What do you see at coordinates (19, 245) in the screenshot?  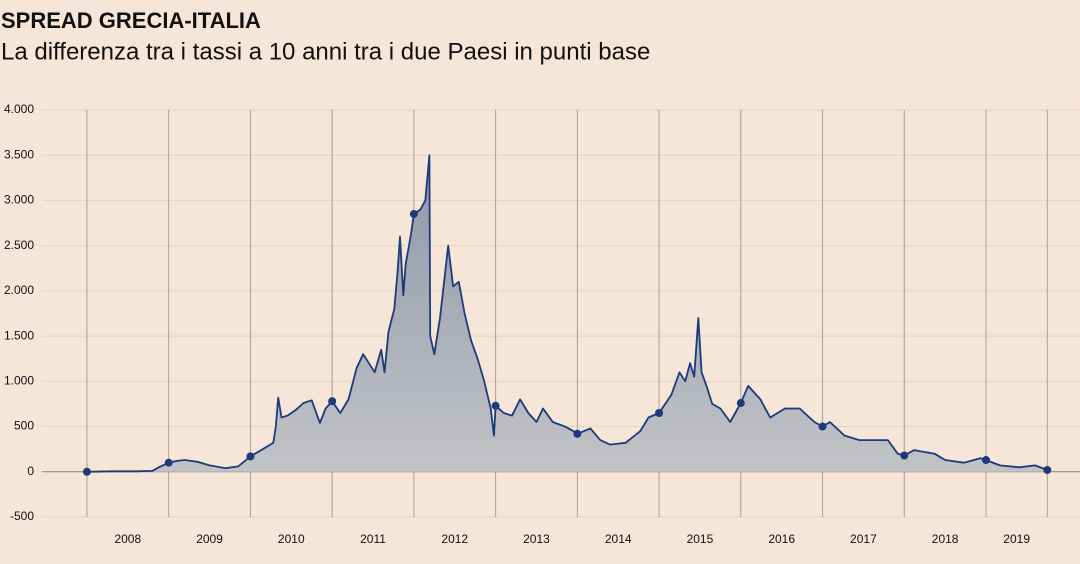 I see `y-tick-label: 2.500` at bounding box center [19, 245].